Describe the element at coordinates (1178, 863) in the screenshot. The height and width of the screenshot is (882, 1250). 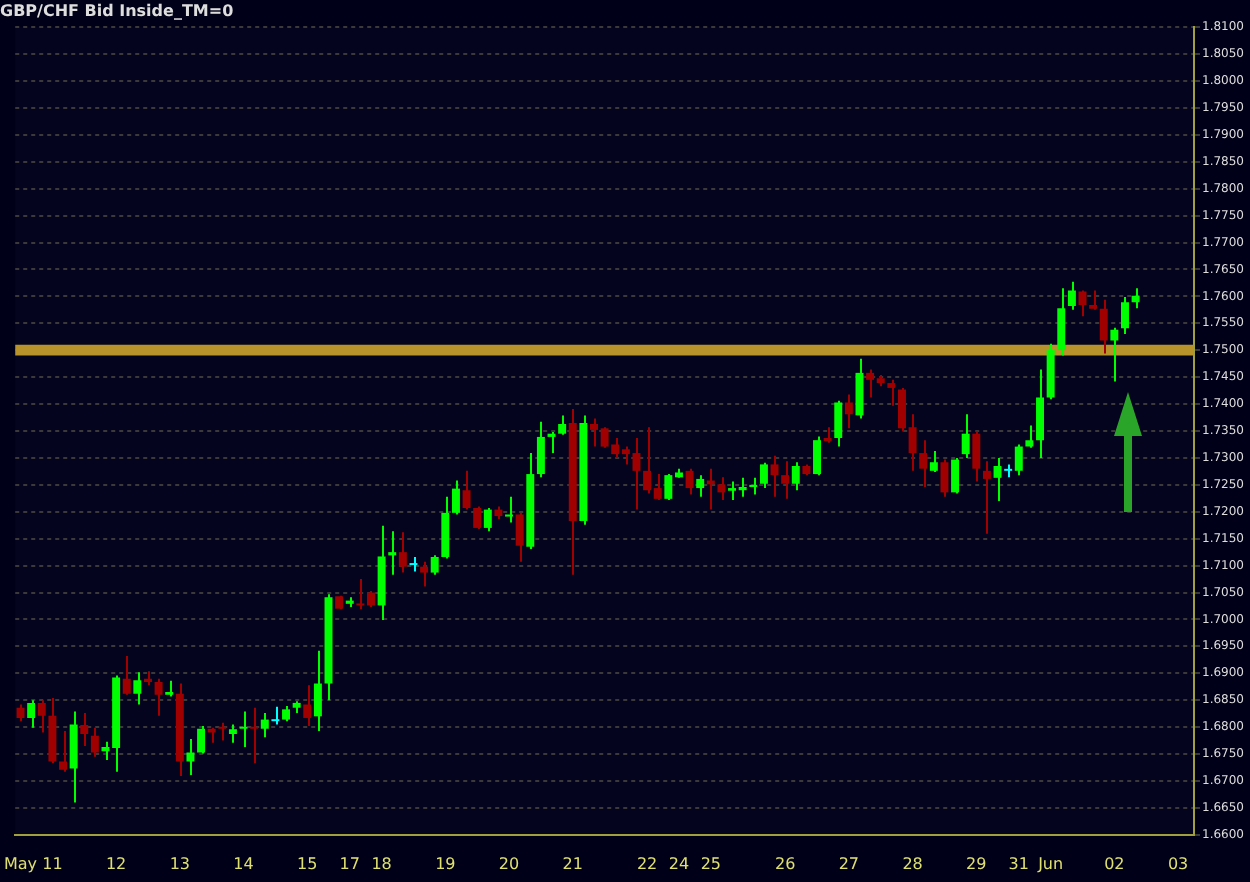
I see `x-tick-label: 03` at that location.